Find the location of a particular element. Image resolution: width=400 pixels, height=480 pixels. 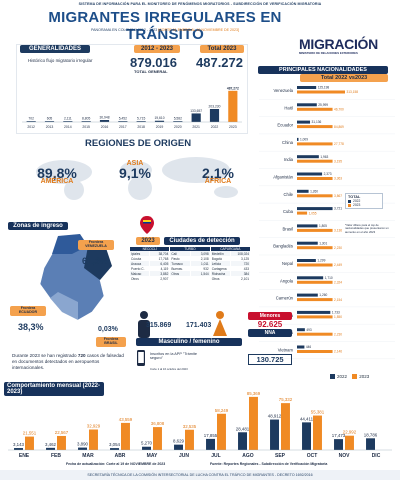

nationality-value-2022: 2,373 is located at coordinates (328, 174).